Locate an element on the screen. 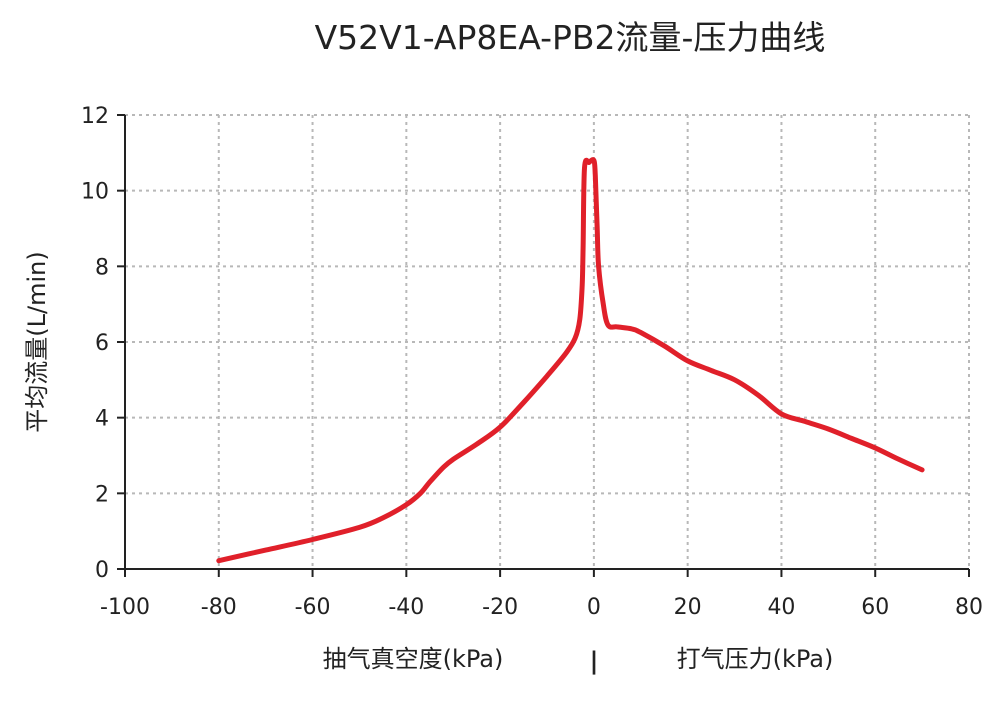 This screenshot has width=1000, height=715. y-tick-label: 10 is located at coordinates (95, 192).